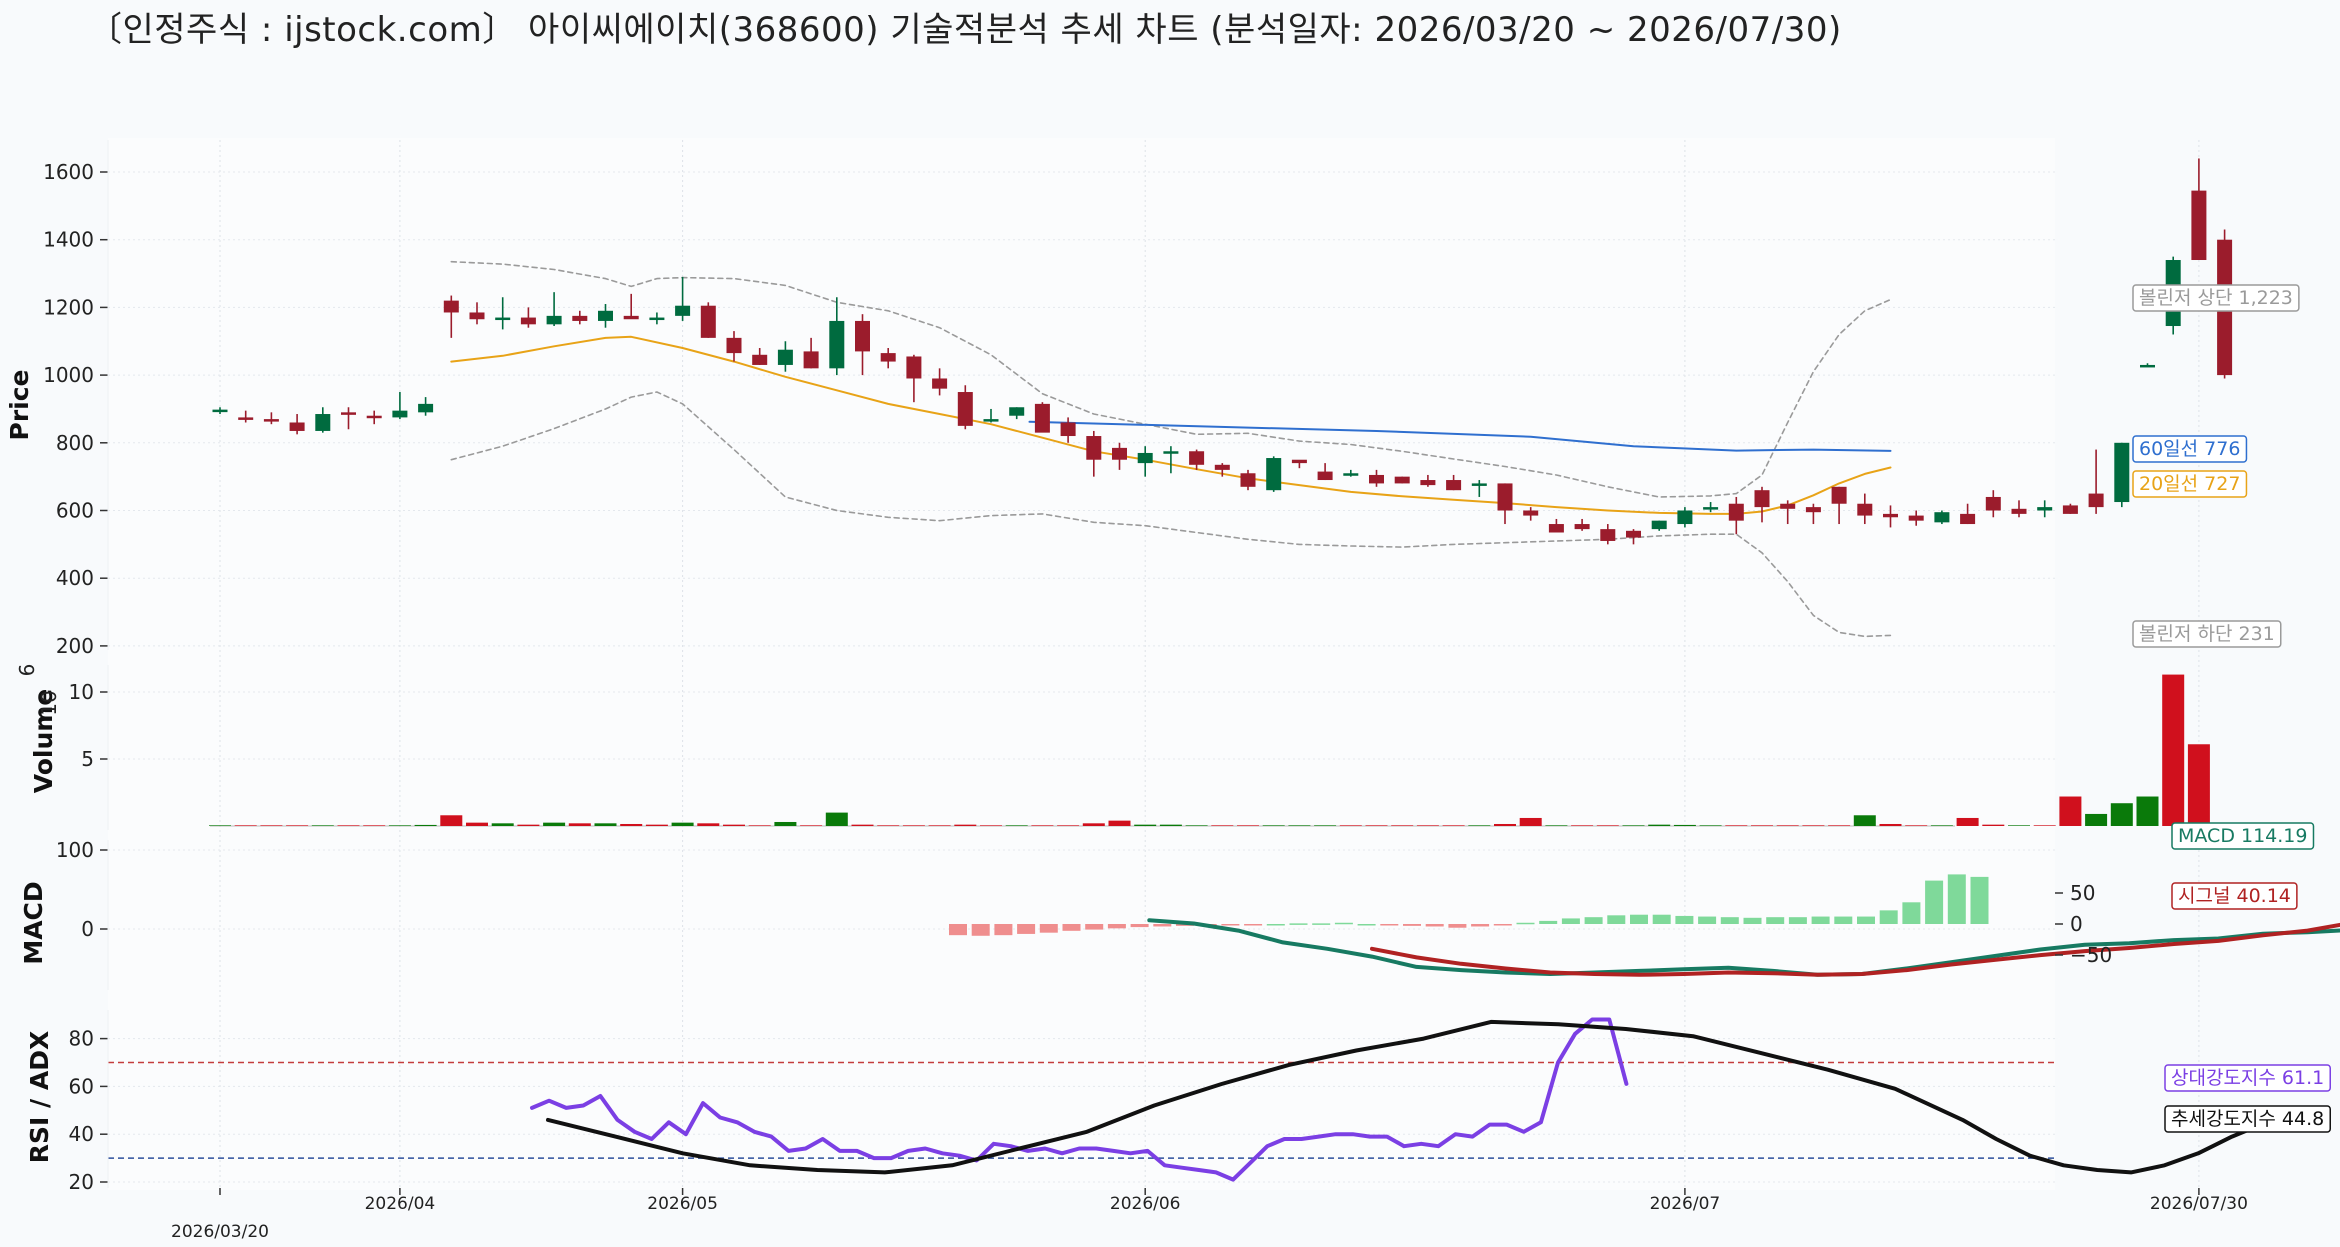  I want to click on macd-badge-text: MACD 114.19, so click(2242, 836).